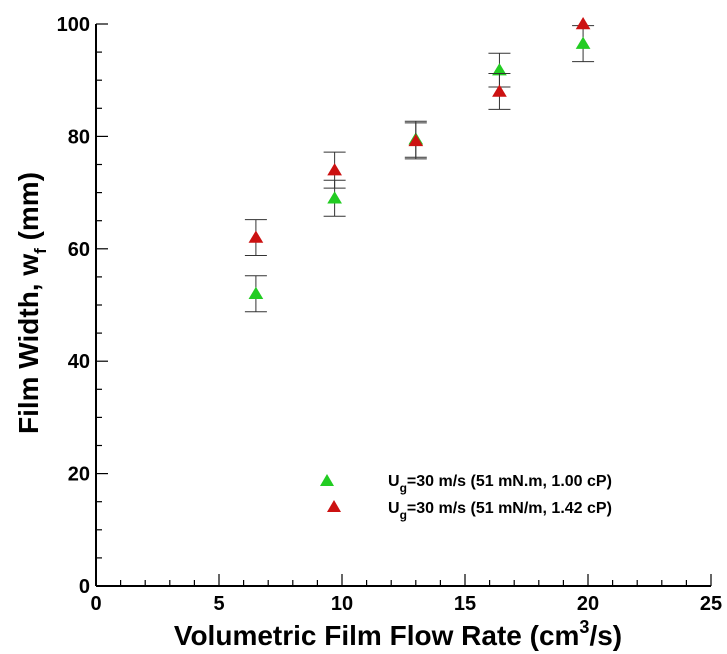  What do you see at coordinates (509, 508) in the screenshot?
I see `legend-label-2-end: =30 m/s (51 mN/m, 1.42 cP)` at bounding box center [509, 508].